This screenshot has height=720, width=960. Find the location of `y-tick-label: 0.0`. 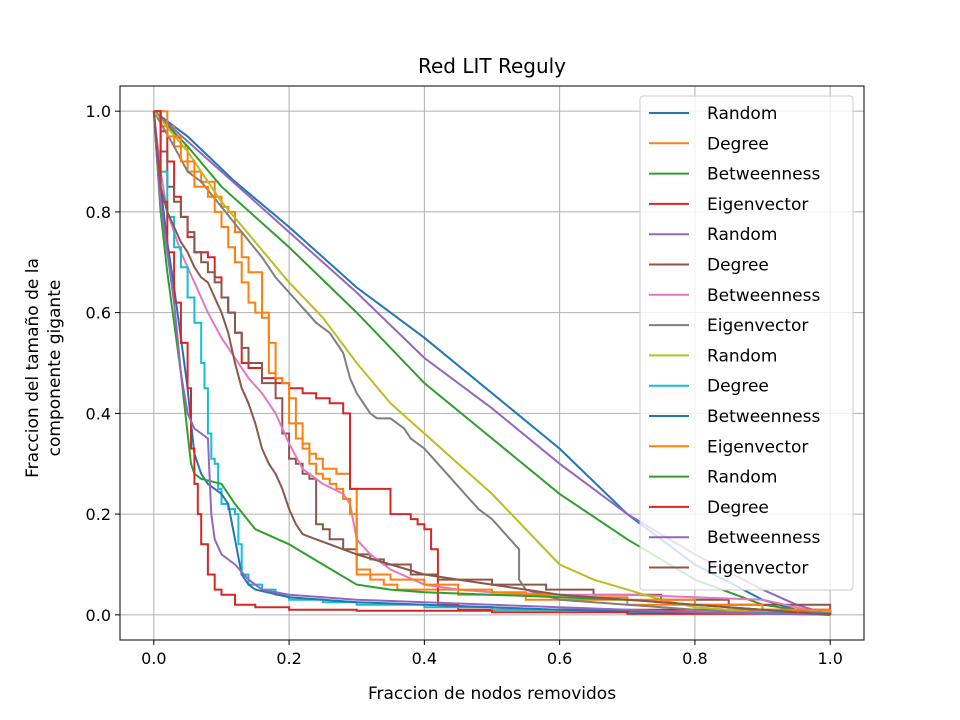

y-tick-label: 0.0 is located at coordinates (98, 615).